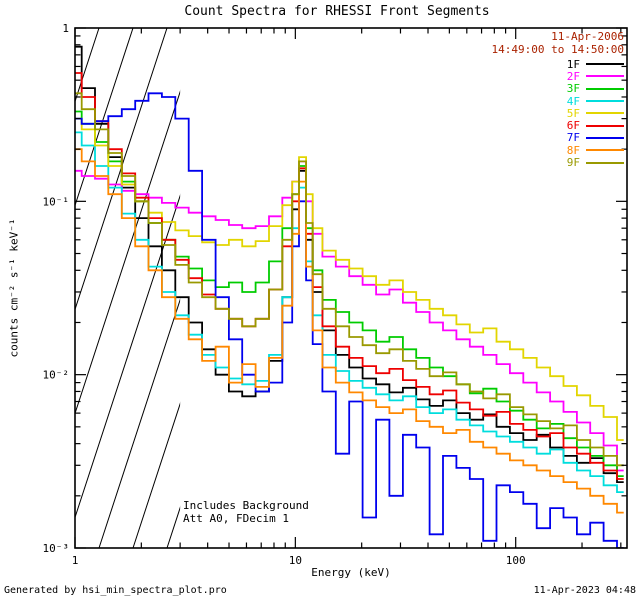  I want to click on legend-label: 1F, so click(573, 64).